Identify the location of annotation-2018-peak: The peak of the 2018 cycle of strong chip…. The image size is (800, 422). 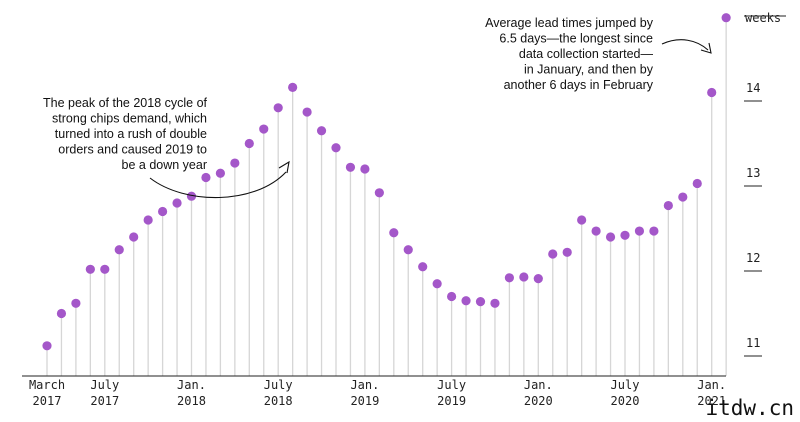
(125, 134).